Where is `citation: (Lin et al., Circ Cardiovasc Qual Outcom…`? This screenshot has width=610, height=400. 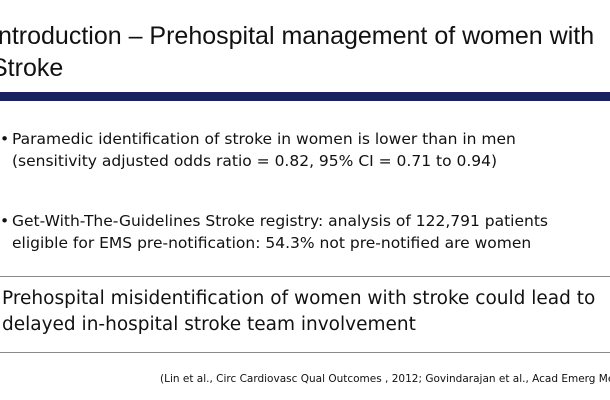 citation: (Lin et al., Circ Cardiovasc Qual Outcom… is located at coordinates (385, 379).